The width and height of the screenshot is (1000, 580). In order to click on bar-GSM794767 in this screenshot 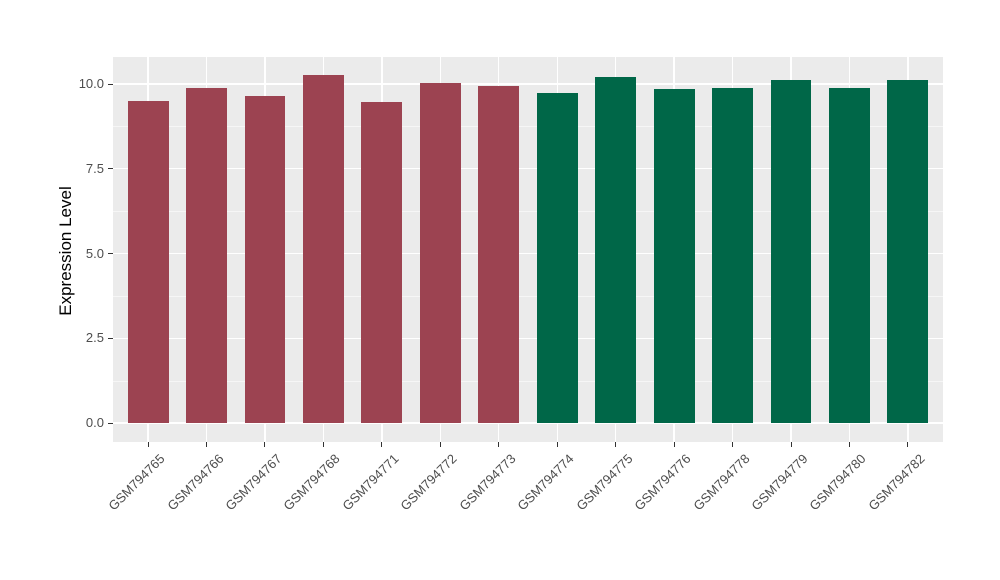, I will do `click(265, 259)`.